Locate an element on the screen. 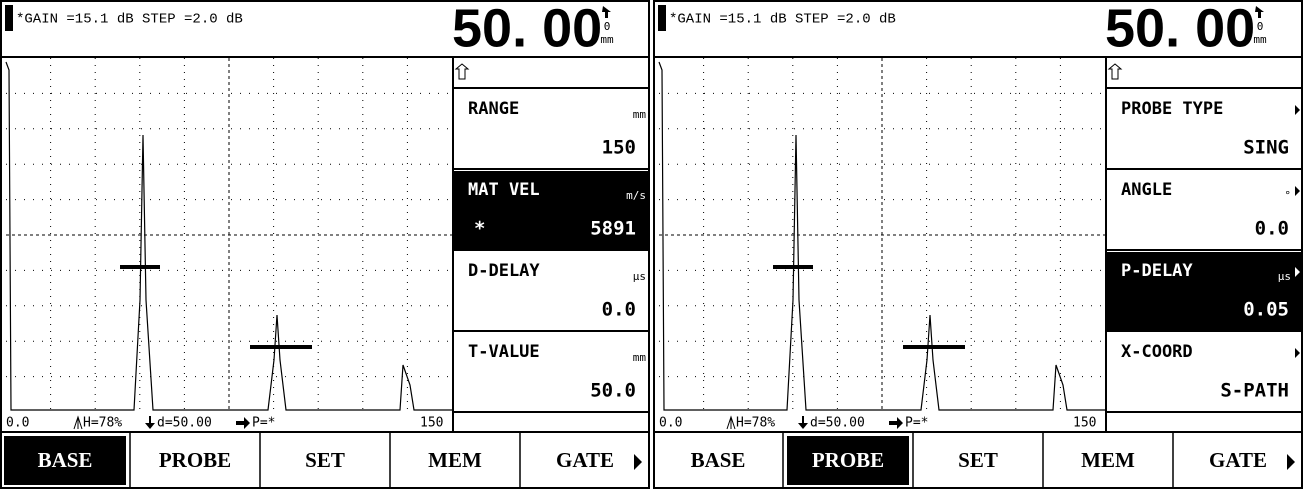  menu-unit: m/s is located at coordinates (636, 195).